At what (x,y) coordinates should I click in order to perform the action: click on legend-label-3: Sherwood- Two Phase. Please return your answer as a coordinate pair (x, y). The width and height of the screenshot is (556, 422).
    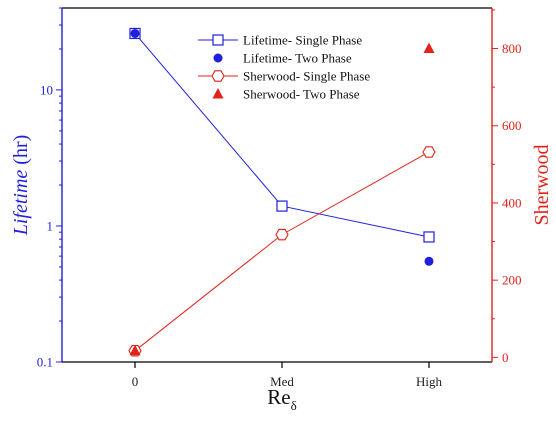
    Looking at the image, I should click on (301, 94).